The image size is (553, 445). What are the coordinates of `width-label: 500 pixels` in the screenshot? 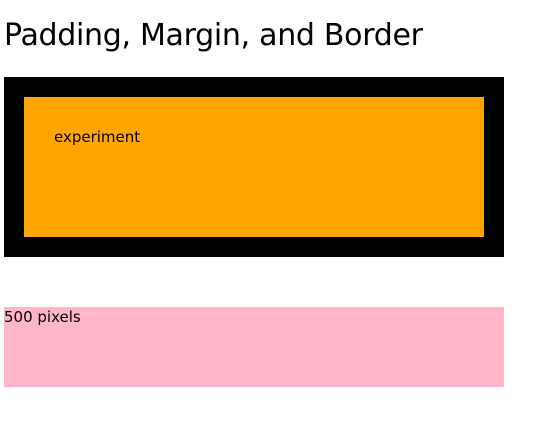 It's located at (42, 317).